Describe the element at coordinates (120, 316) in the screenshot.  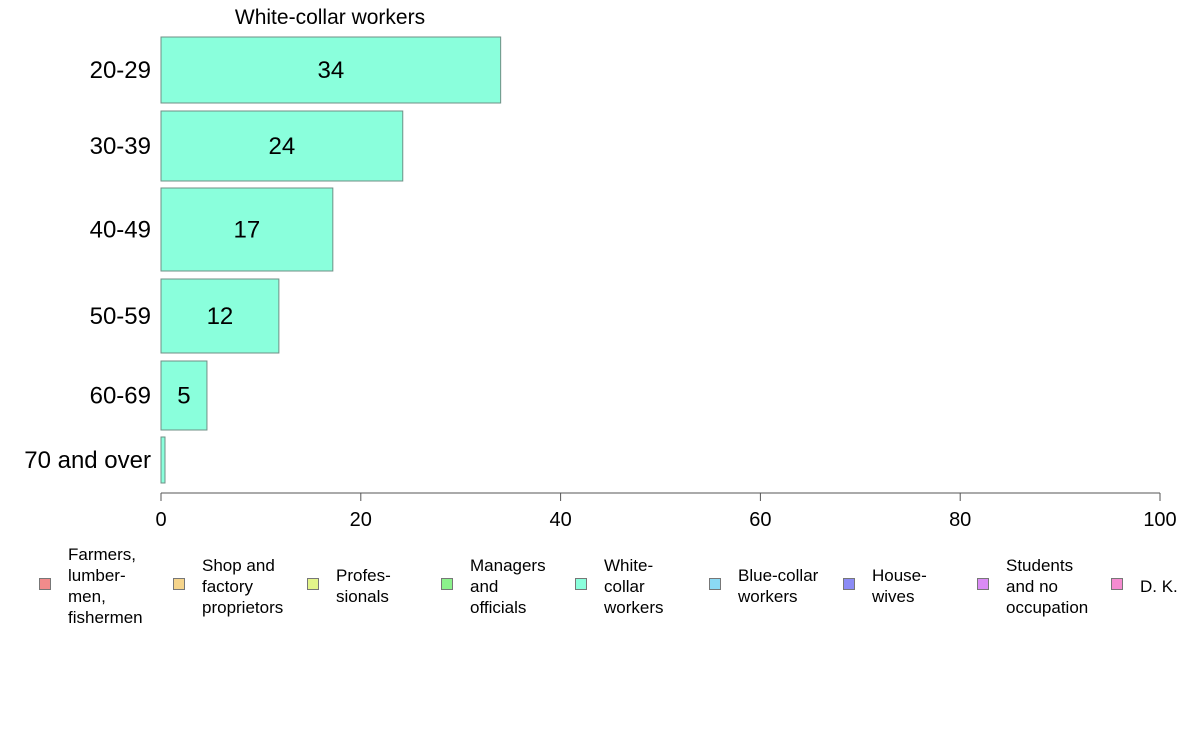
I see `category-label: 50-59` at that location.